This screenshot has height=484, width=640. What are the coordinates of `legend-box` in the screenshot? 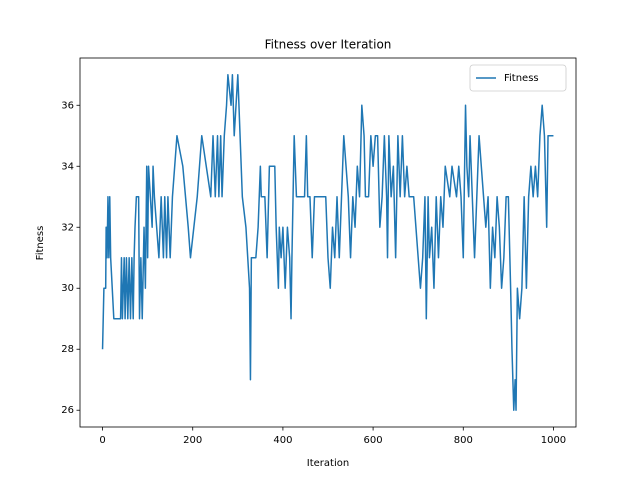 It's located at (518, 78).